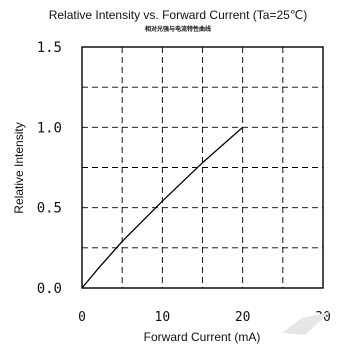  Describe the element at coordinates (82, 317) in the screenshot. I see `x-tick-label: 0` at that location.